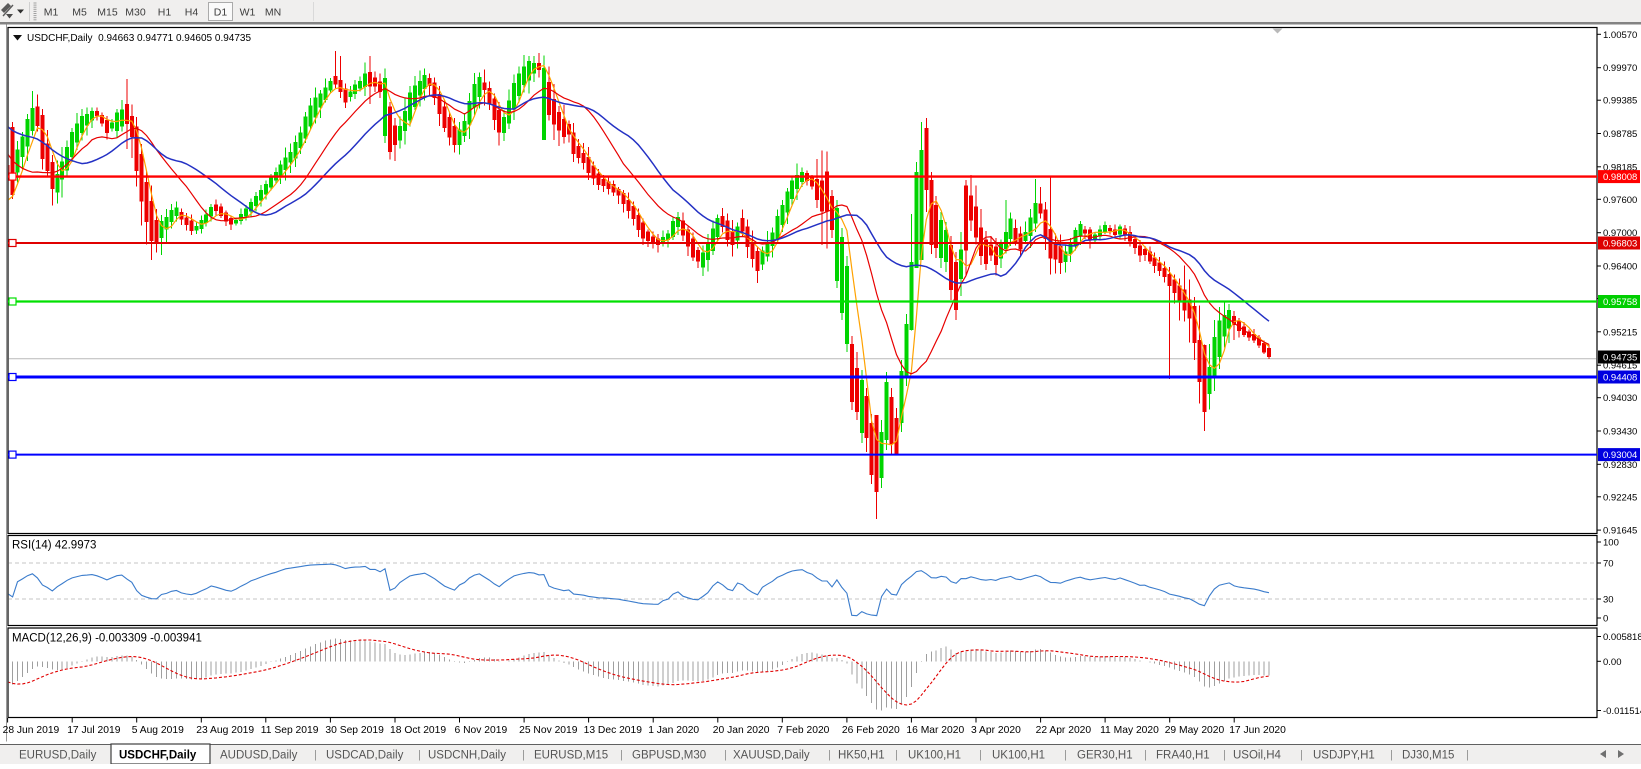  I want to click on svg-text: 100, so click(1611, 543).